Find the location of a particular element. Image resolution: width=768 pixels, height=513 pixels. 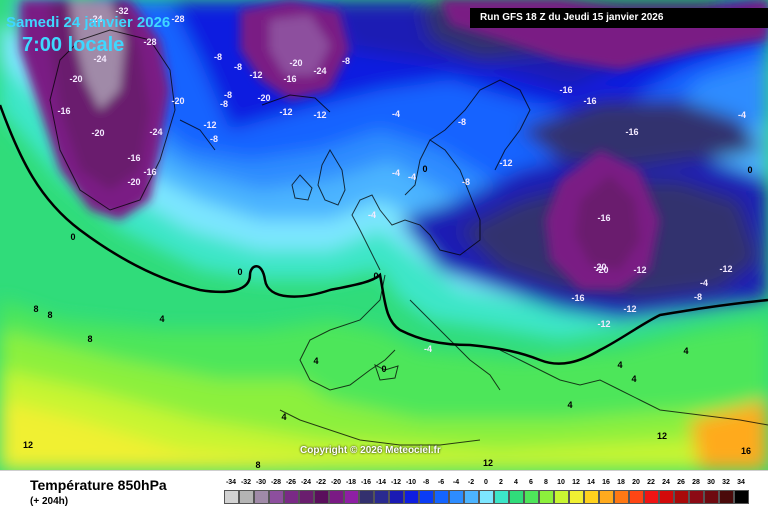

scale-label: 10 is located at coordinates (561, 482).